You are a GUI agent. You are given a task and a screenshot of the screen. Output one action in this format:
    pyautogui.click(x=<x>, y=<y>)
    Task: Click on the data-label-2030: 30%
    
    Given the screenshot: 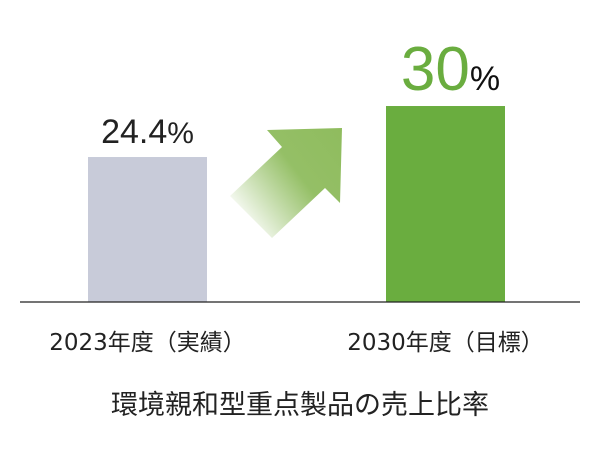 What is the action you would take?
    pyautogui.click(x=450, y=69)
    